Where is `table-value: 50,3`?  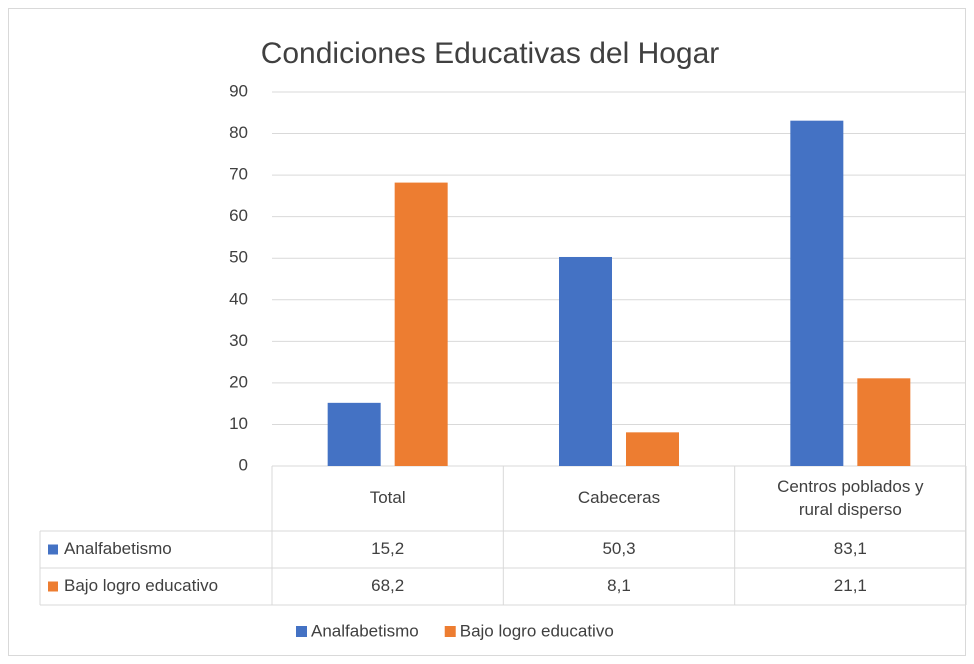 table-value: 50,3 is located at coordinates (618, 548).